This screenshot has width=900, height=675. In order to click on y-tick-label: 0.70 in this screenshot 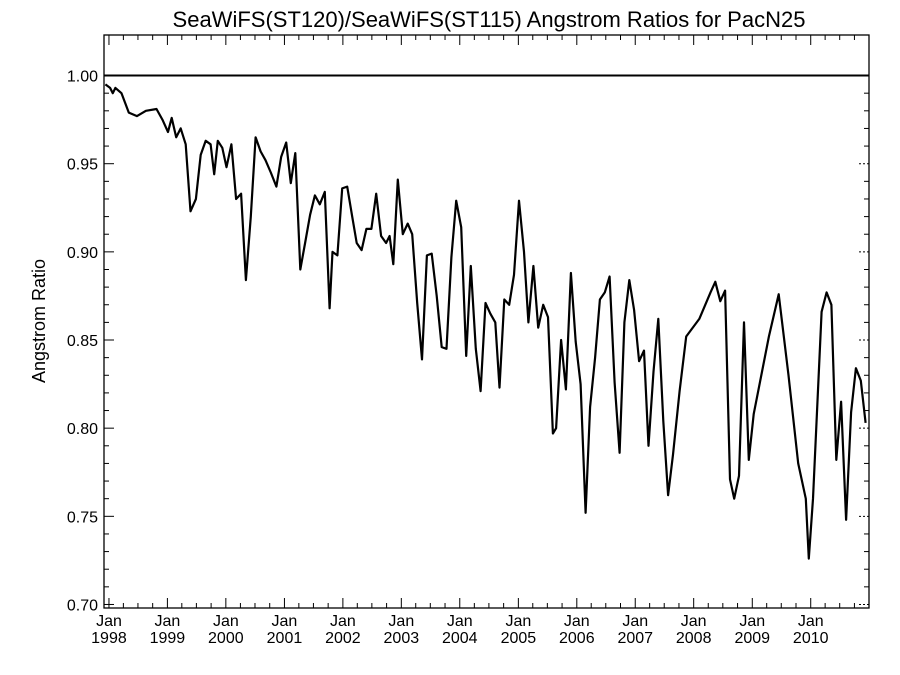, I will do `click(82, 605)`.